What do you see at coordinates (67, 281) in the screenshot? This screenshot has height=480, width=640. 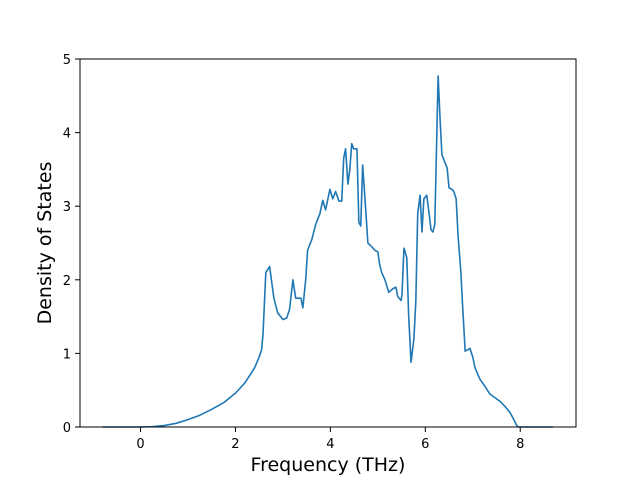 I see `y-tick-label: 2` at bounding box center [67, 281].